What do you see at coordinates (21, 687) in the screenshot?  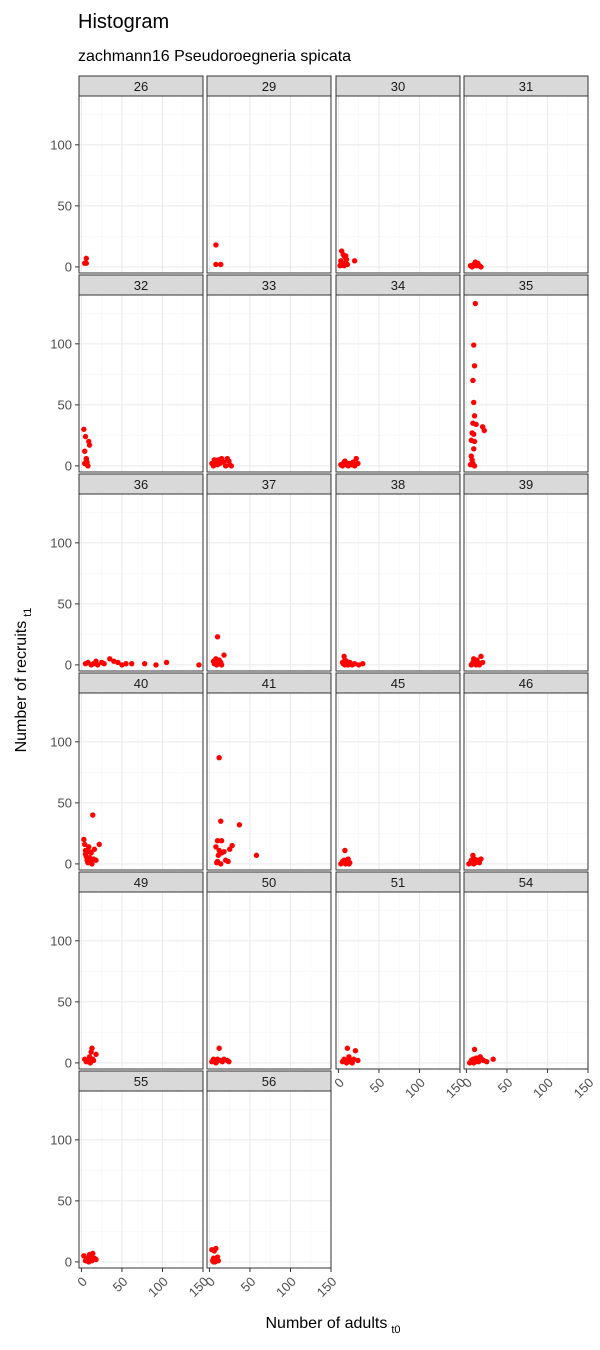 I see `y-axis-title-main: Number of recruits` at bounding box center [21, 687].